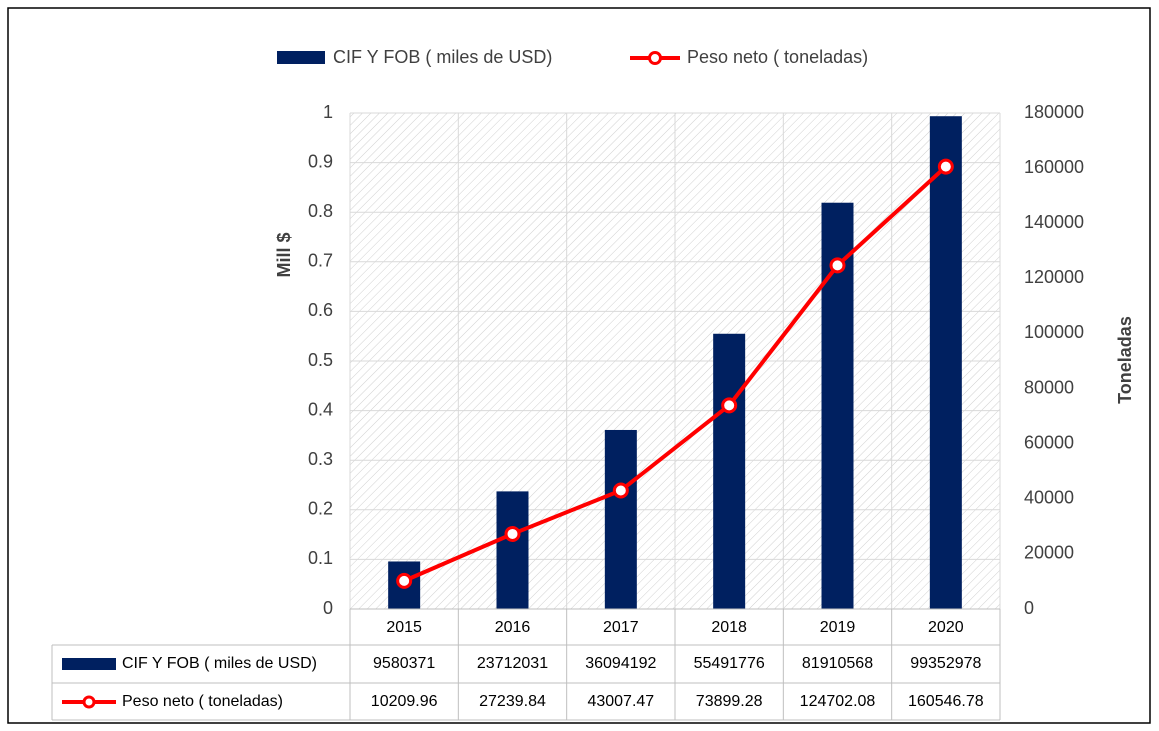 The width and height of the screenshot is (1159, 731). What do you see at coordinates (1054, 167) in the screenshot?
I see `y2-tick-label: 160000` at bounding box center [1054, 167].